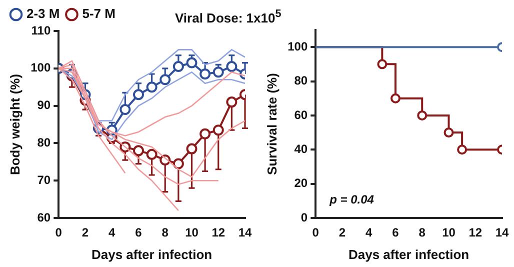 This screenshot has width=514, height=267. I want to click on y-tick-label: 40, so click(301, 149).